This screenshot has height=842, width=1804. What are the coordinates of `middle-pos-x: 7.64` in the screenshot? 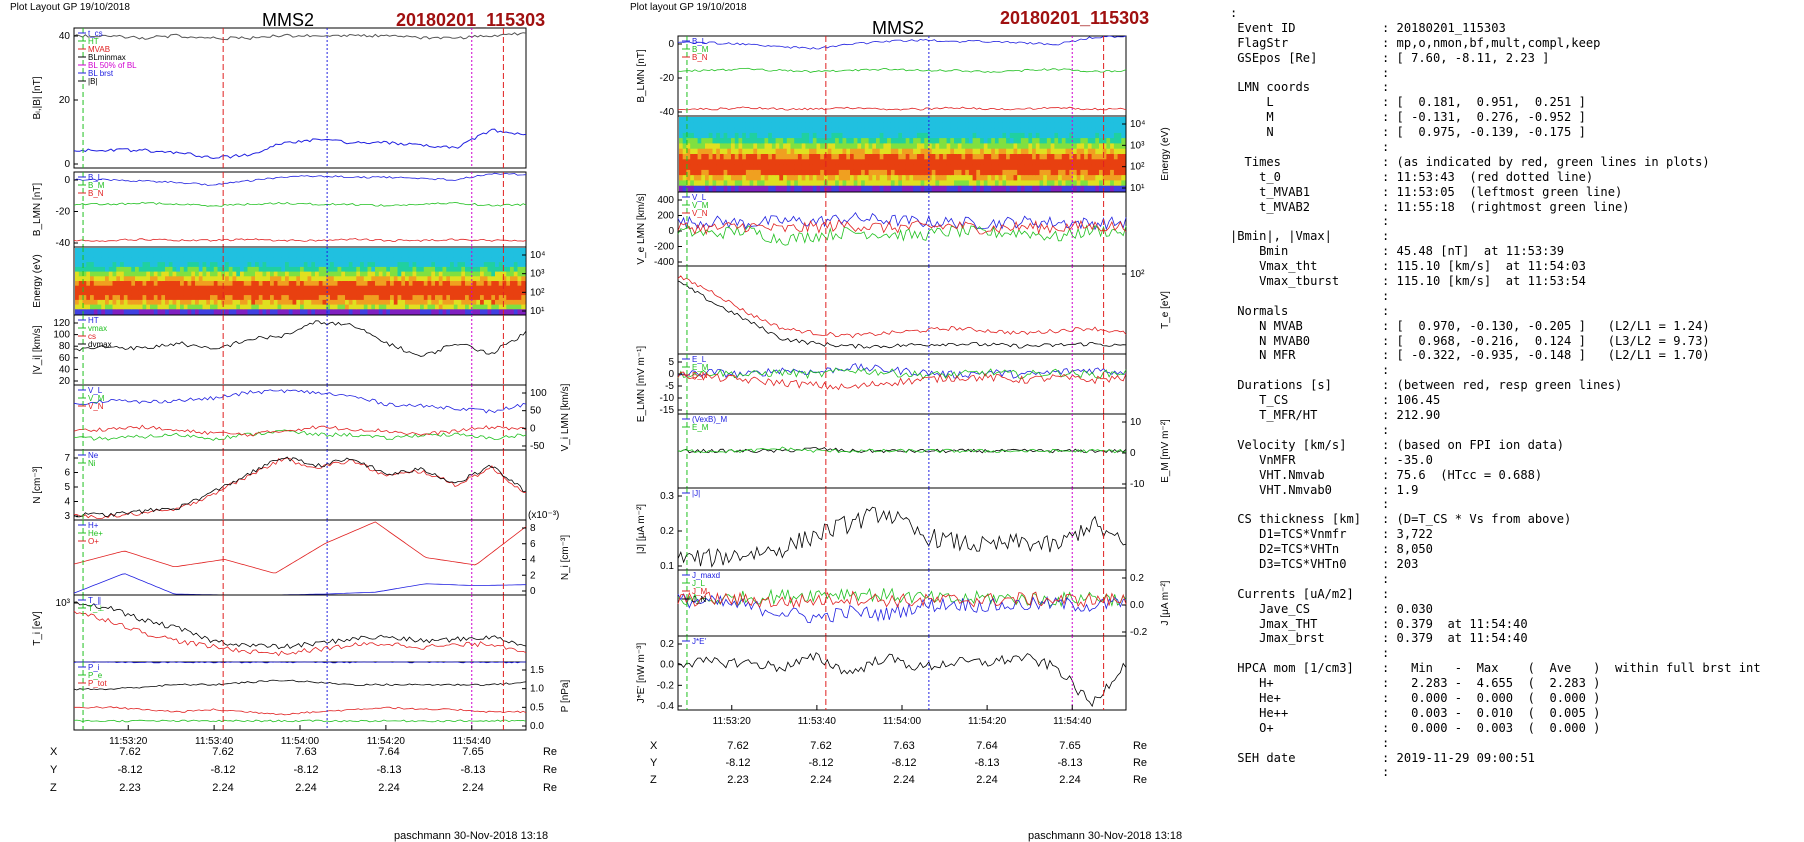 It's located at (987, 746).